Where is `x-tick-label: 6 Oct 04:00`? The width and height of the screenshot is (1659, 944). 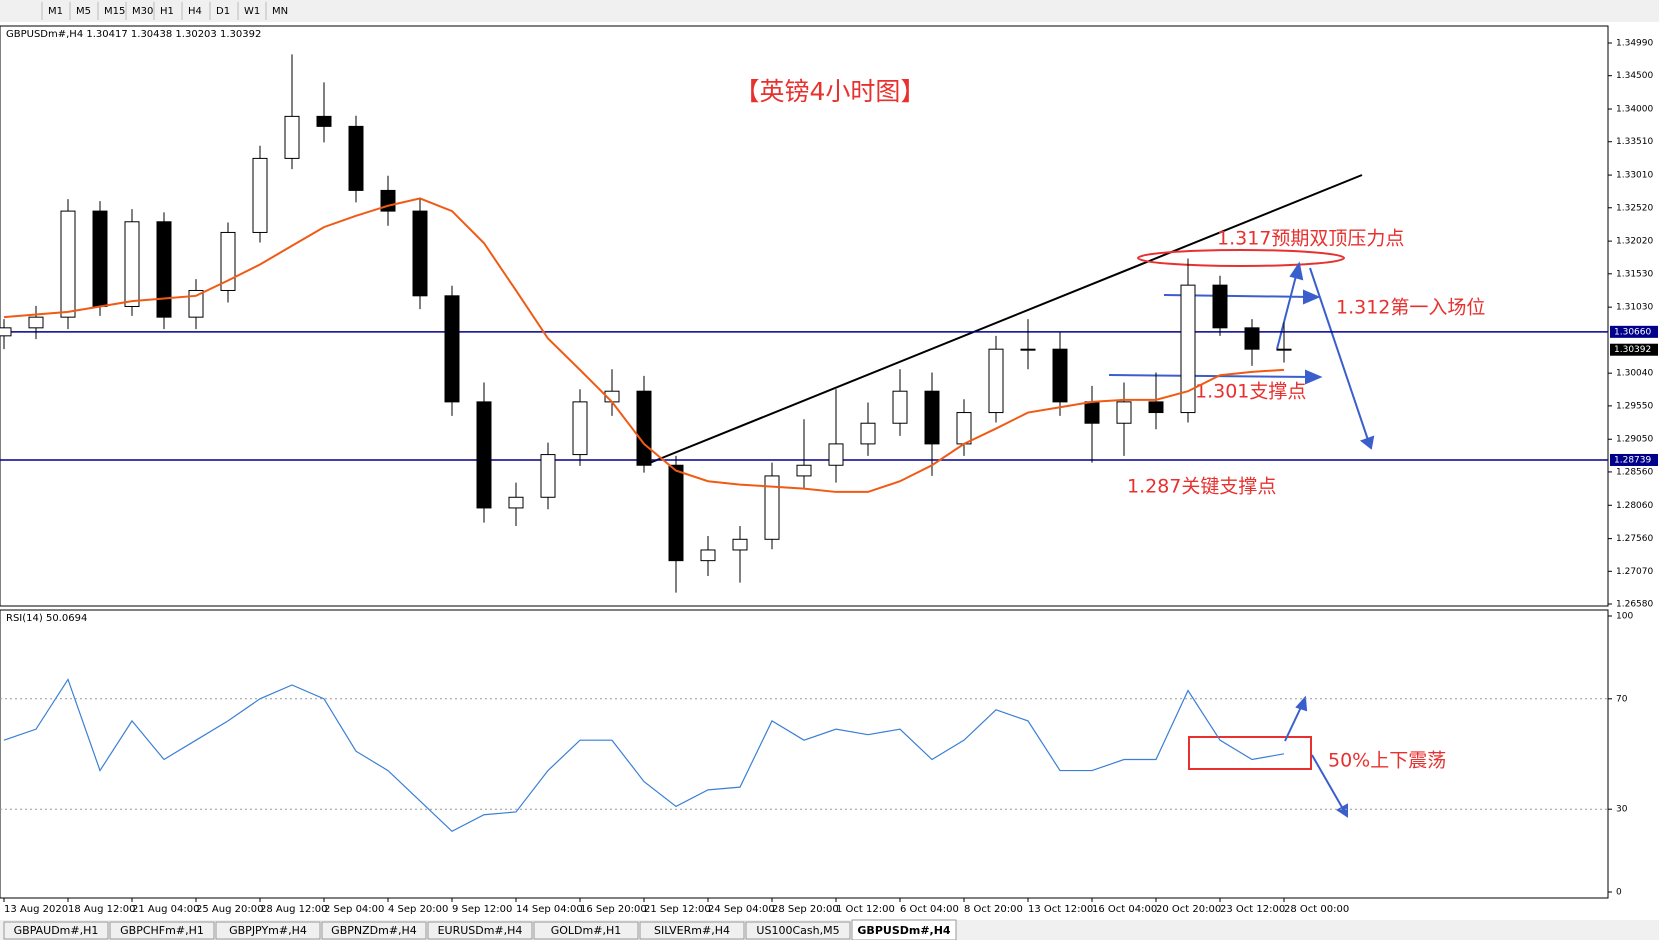
x-tick-label: 6 Oct 04:00 is located at coordinates (929, 909).